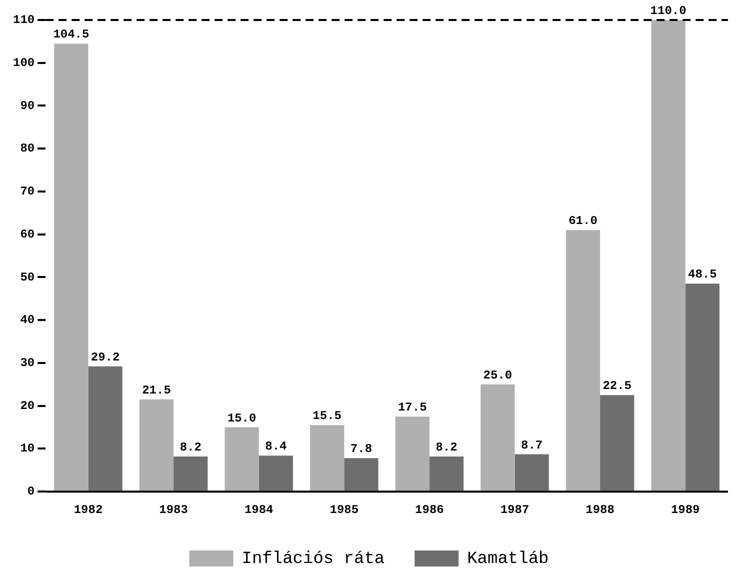 This screenshot has height=587, width=748. I want to click on data-label: 29.2, so click(105, 357).